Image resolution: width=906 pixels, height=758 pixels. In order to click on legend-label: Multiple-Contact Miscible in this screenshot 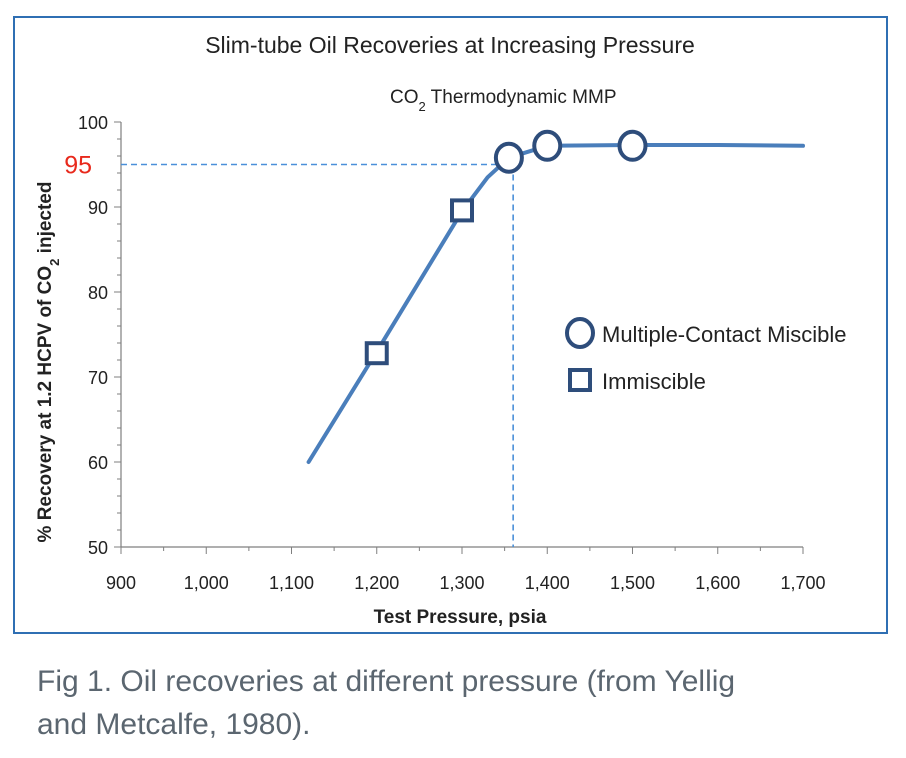, I will do `click(724, 334)`.